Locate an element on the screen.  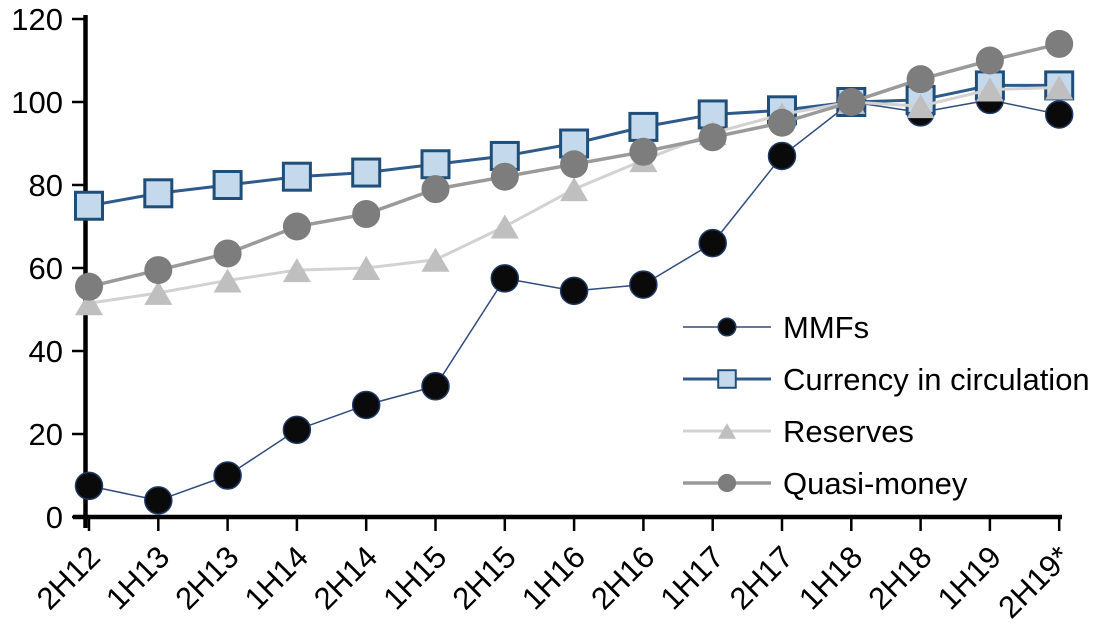
legend-label-currency: Currency in circulation is located at coordinates (936, 379).